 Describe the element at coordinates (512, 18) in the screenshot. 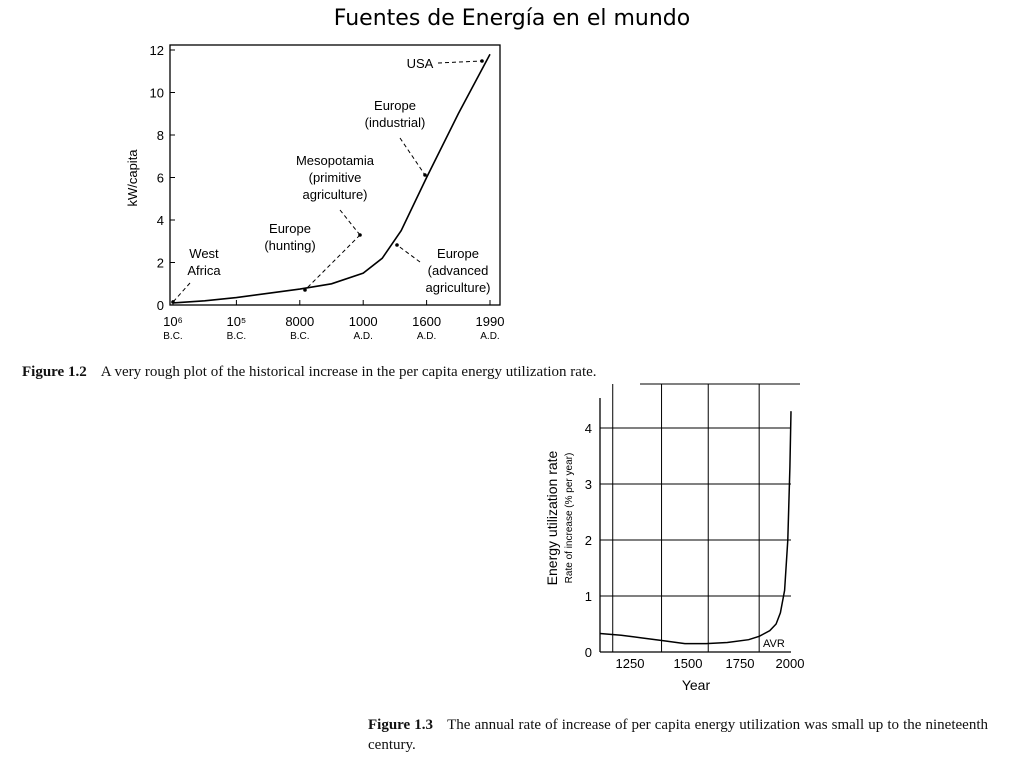

I see `slide-title: Fuentes de Energía en el mundo` at that location.